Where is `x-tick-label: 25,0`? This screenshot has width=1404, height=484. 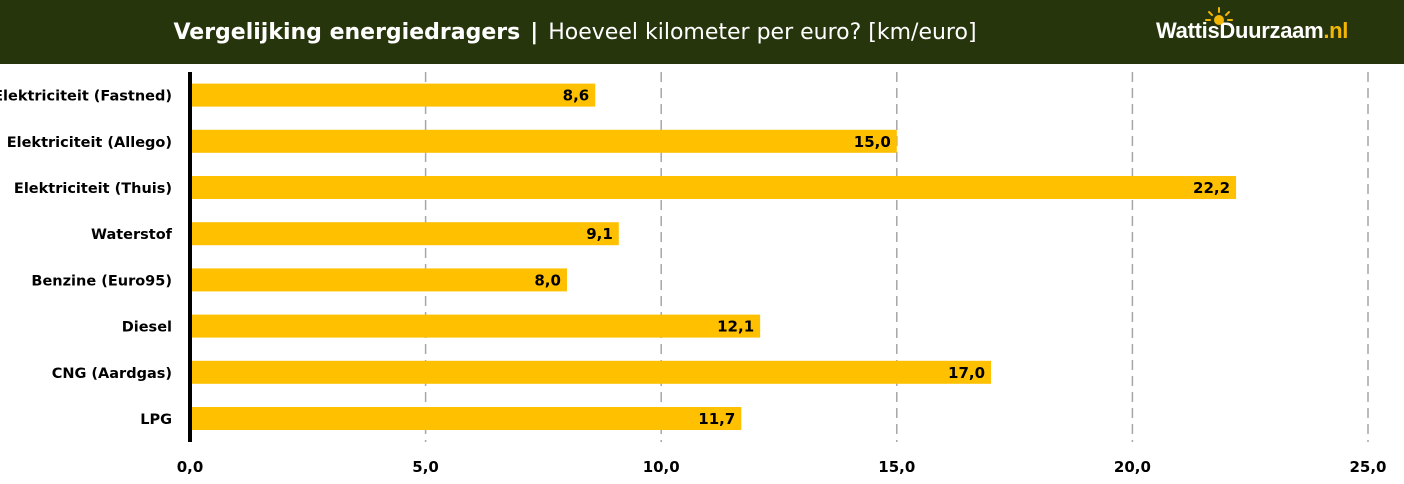
x-tick-label: 25,0 is located at coordinates (1367, 467).